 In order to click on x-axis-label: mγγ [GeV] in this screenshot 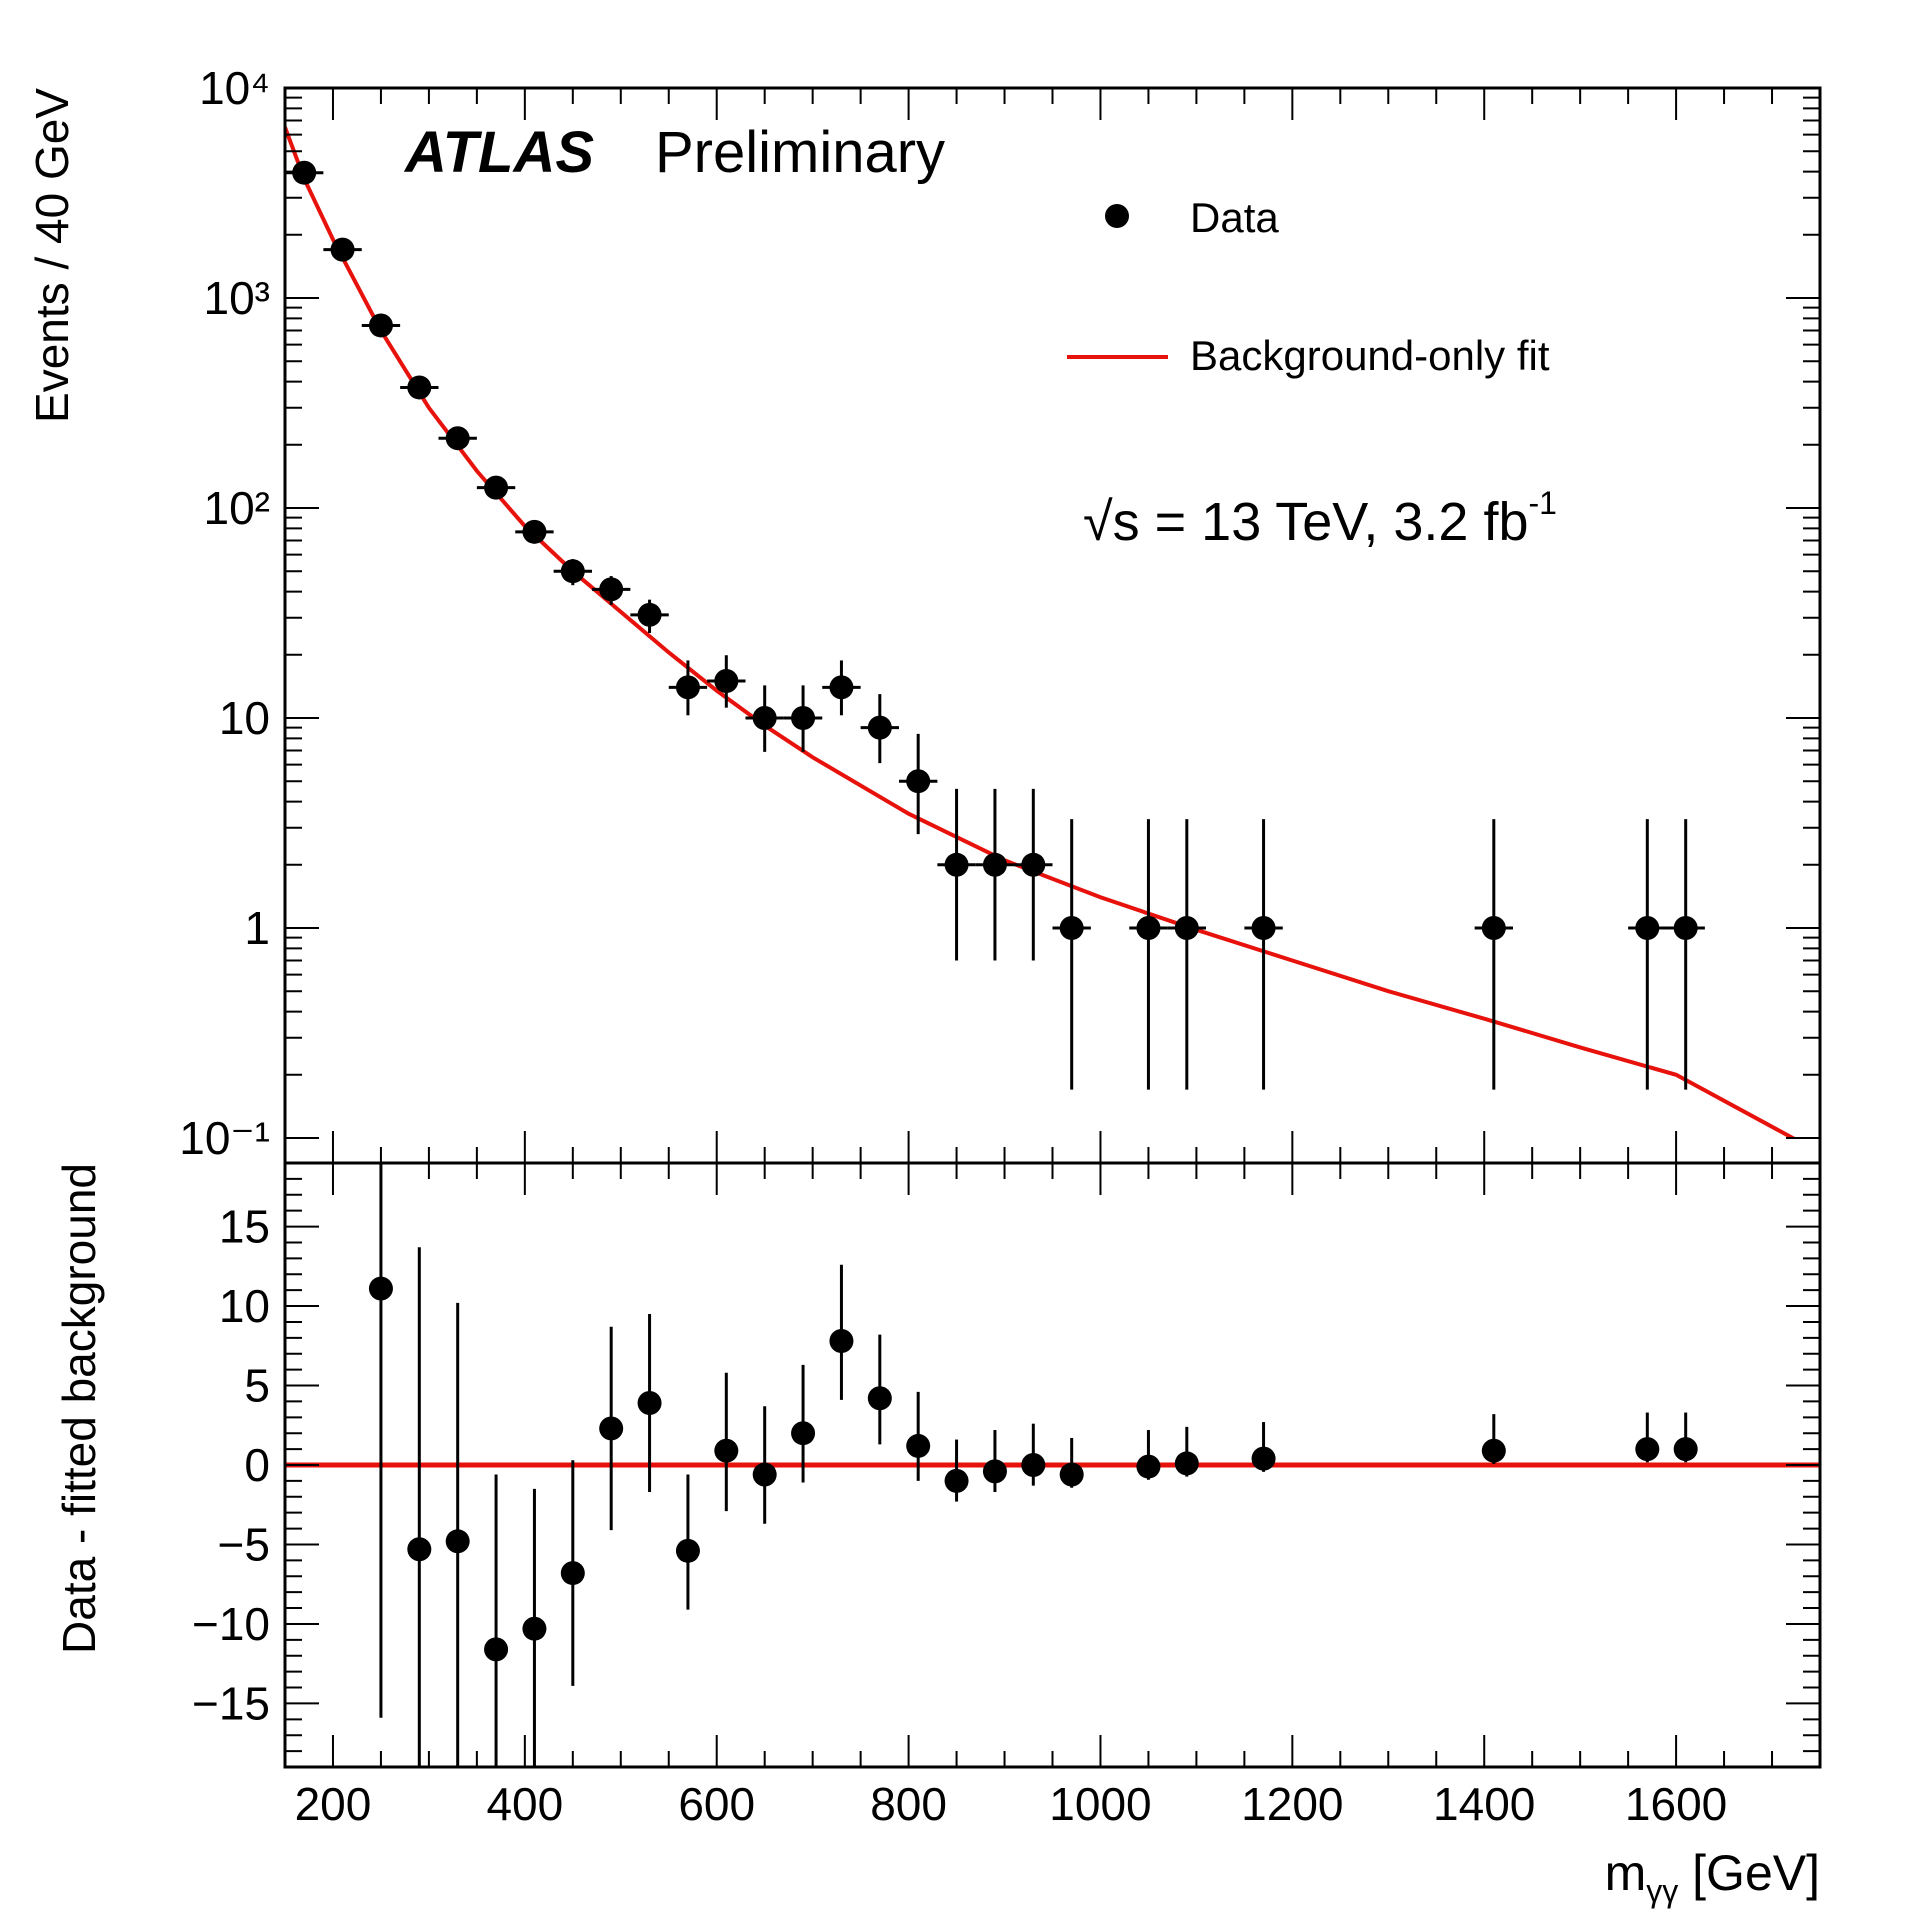, I will do `click(1712, 1877)`.